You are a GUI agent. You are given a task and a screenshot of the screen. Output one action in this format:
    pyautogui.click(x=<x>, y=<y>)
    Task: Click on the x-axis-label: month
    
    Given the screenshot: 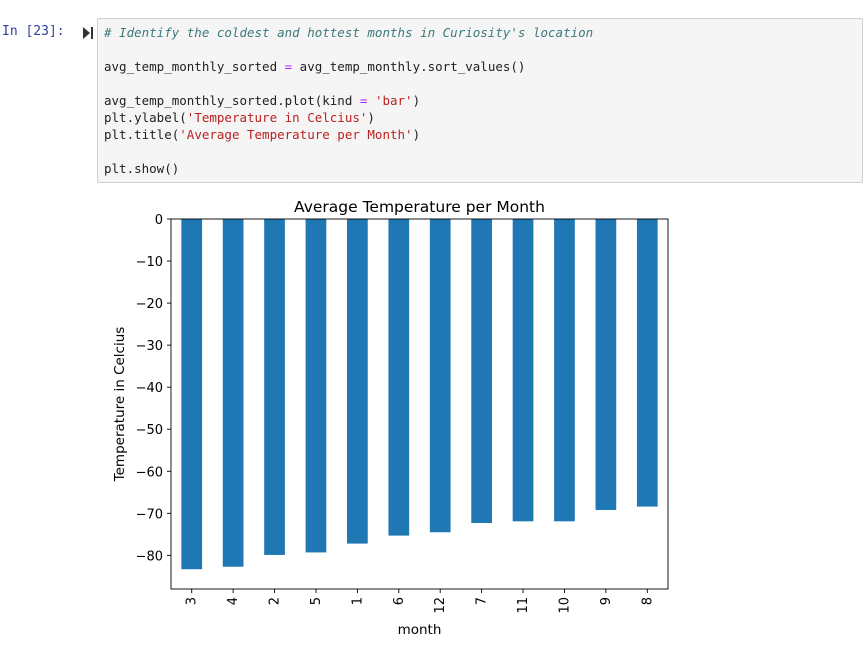 What is the action you would take?
    pyautogui.click(x=420, y=630)
    